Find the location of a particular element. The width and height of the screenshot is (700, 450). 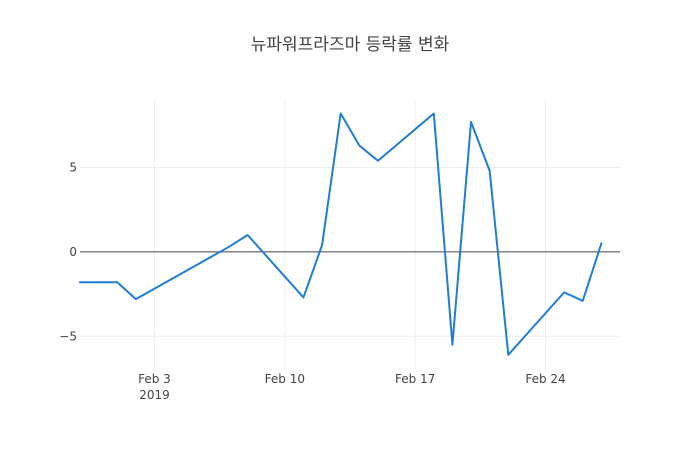

chart-title: 뉴파워프라즈마 등락률 변화 is located at coordinates (350, 45).